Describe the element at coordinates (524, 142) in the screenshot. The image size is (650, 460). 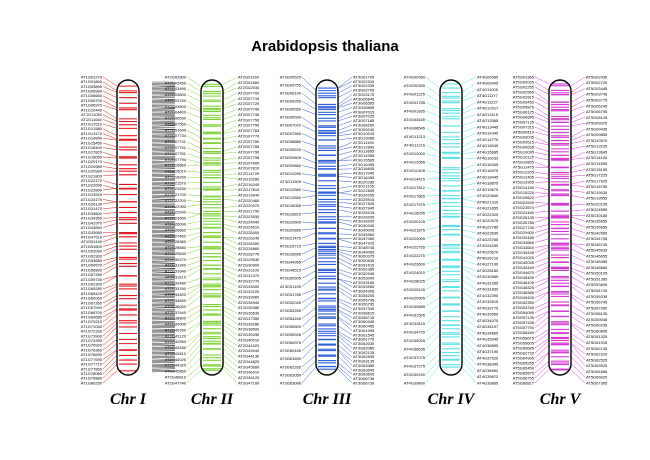
I see `gene-label: AT5G09515` at that location.